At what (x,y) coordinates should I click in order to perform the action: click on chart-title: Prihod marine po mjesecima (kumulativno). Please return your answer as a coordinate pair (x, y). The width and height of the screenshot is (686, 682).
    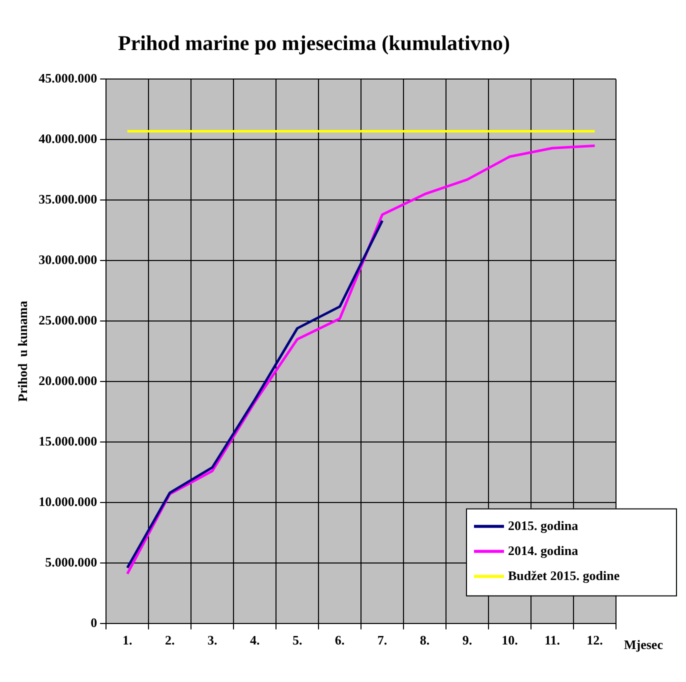
    Looking at the image, I should click on (314, 43).